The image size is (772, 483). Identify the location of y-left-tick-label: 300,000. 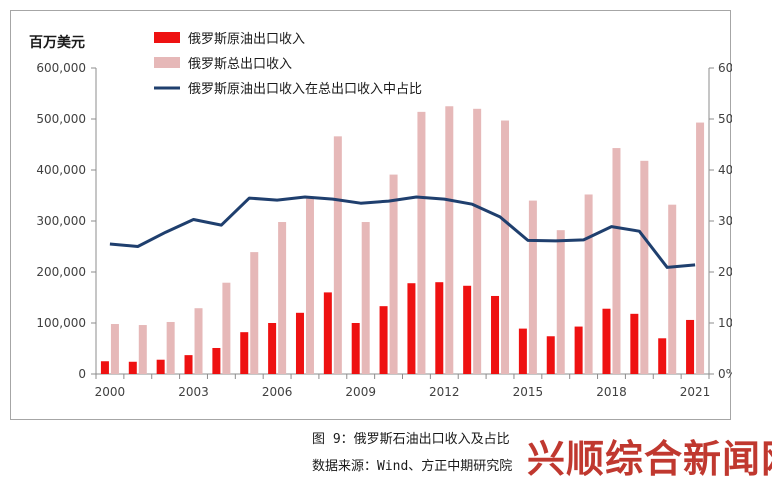
(61, 221).